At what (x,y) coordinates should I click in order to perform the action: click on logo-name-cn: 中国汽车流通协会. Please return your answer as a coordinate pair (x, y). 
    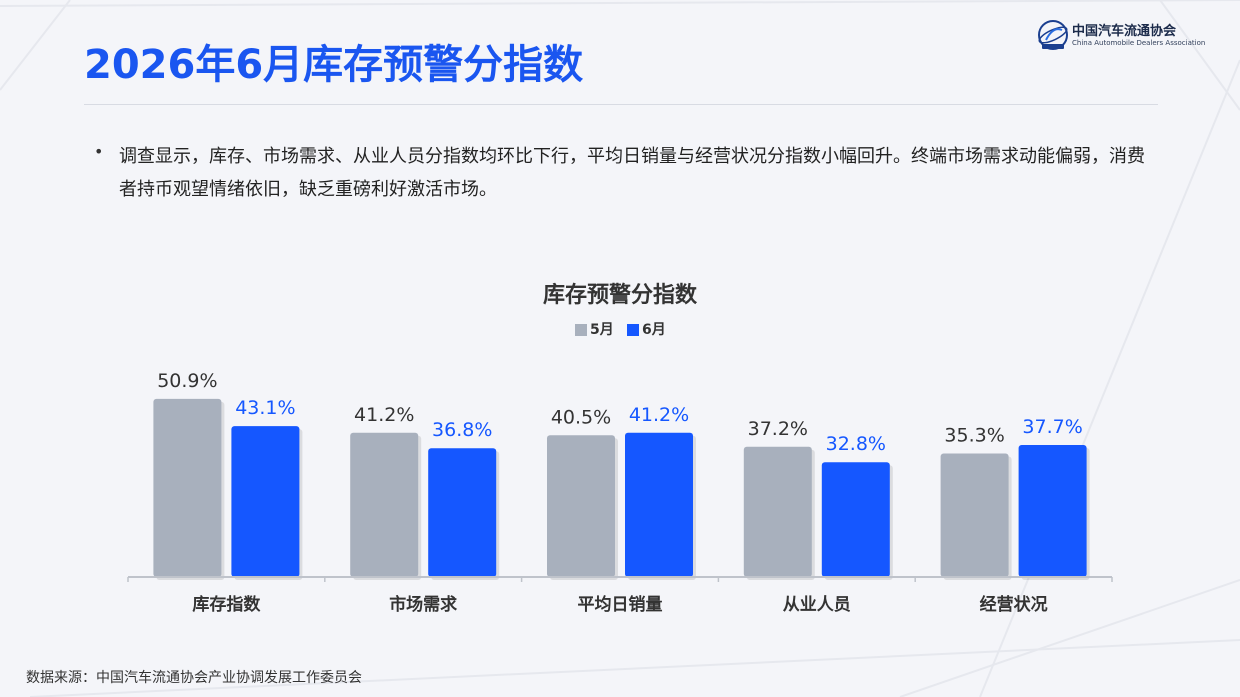
    Looking at the image, I should click on (1124, 31).